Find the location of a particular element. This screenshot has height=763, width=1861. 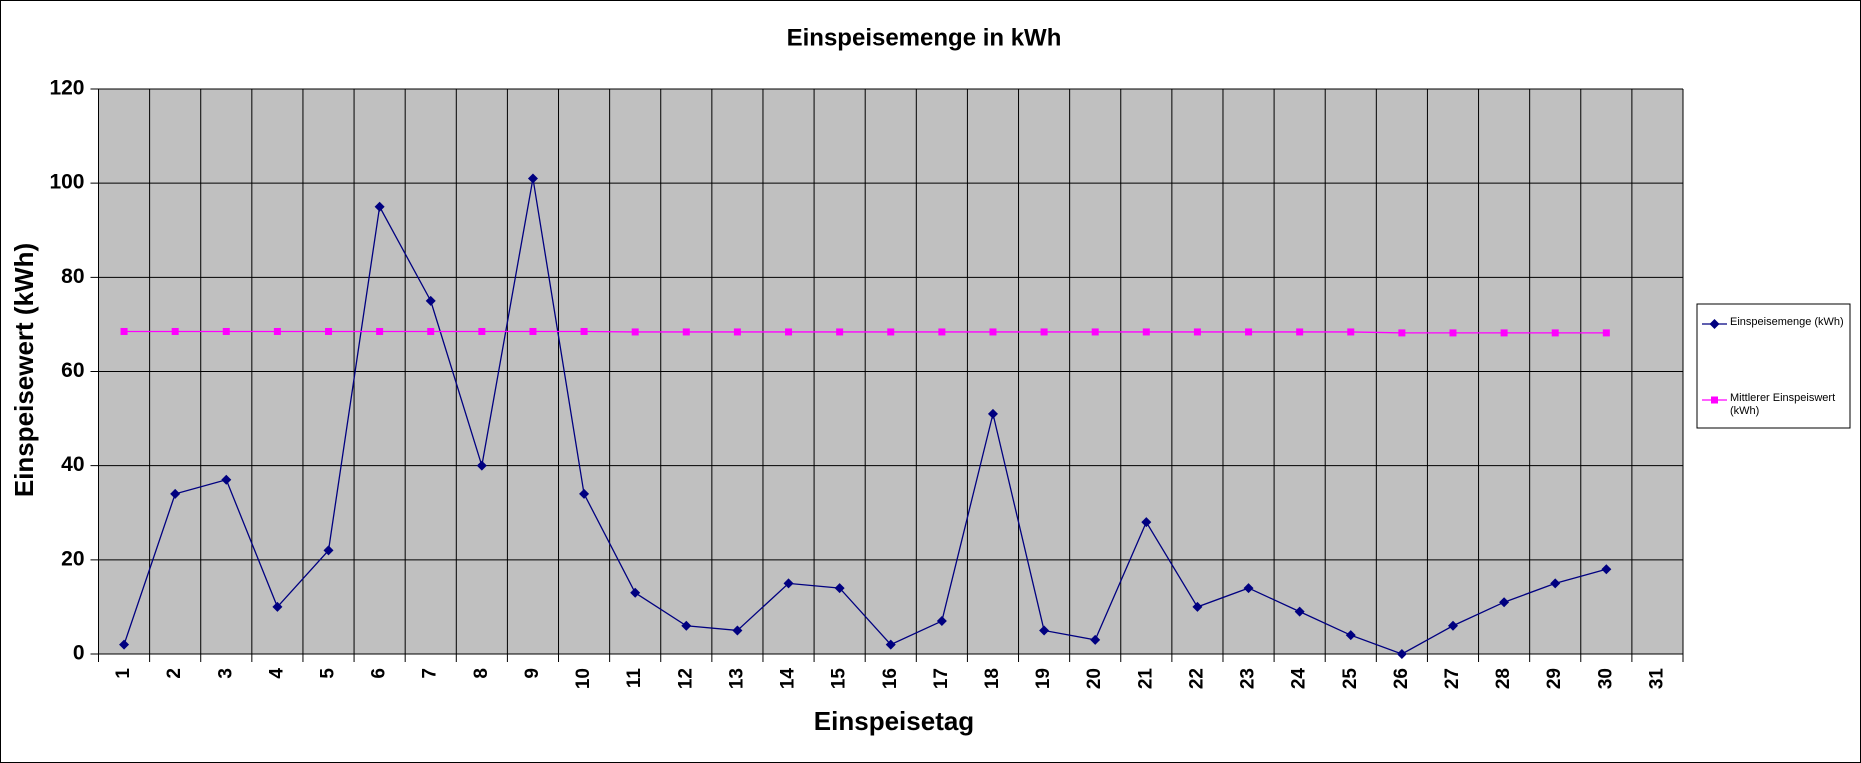

x-tick-label: 22 is located at coordinates (1196, 678).